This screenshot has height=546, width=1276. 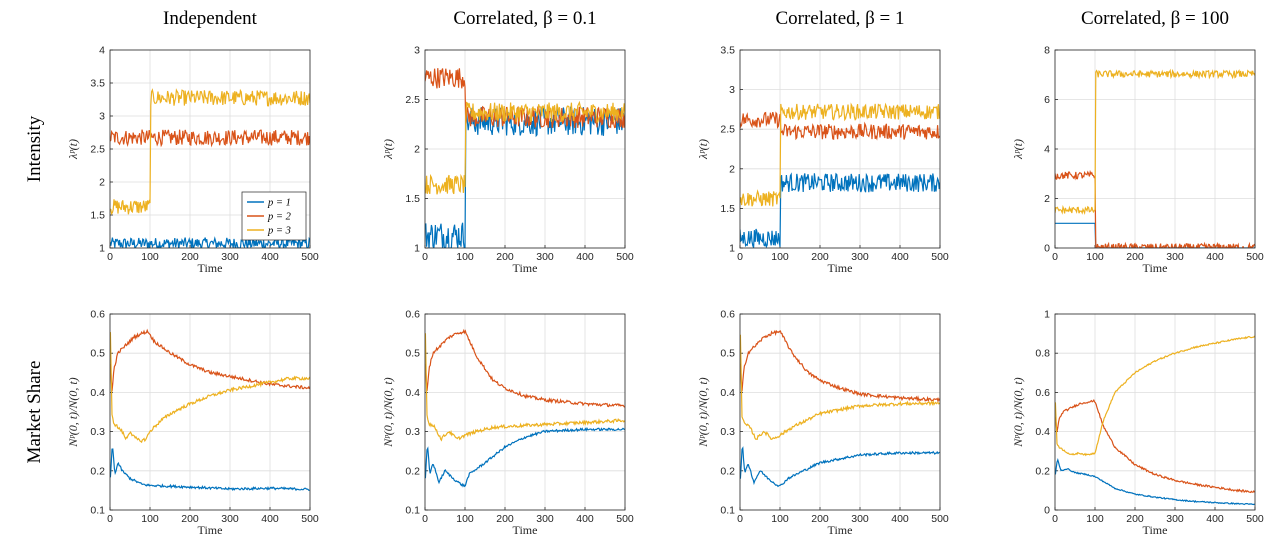 What do you see at coordinates (34, 412) in the screenshot?
I see `row-label-2: Market Share` at bounding box center [34, 412].